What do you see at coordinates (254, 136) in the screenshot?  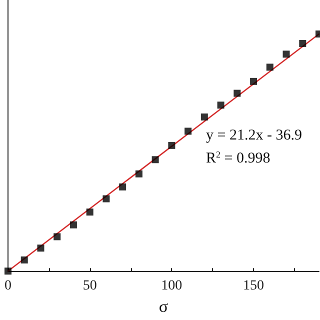 I see `annotation: y = 21.2x - 36.9` at bounding box center [254, 136].